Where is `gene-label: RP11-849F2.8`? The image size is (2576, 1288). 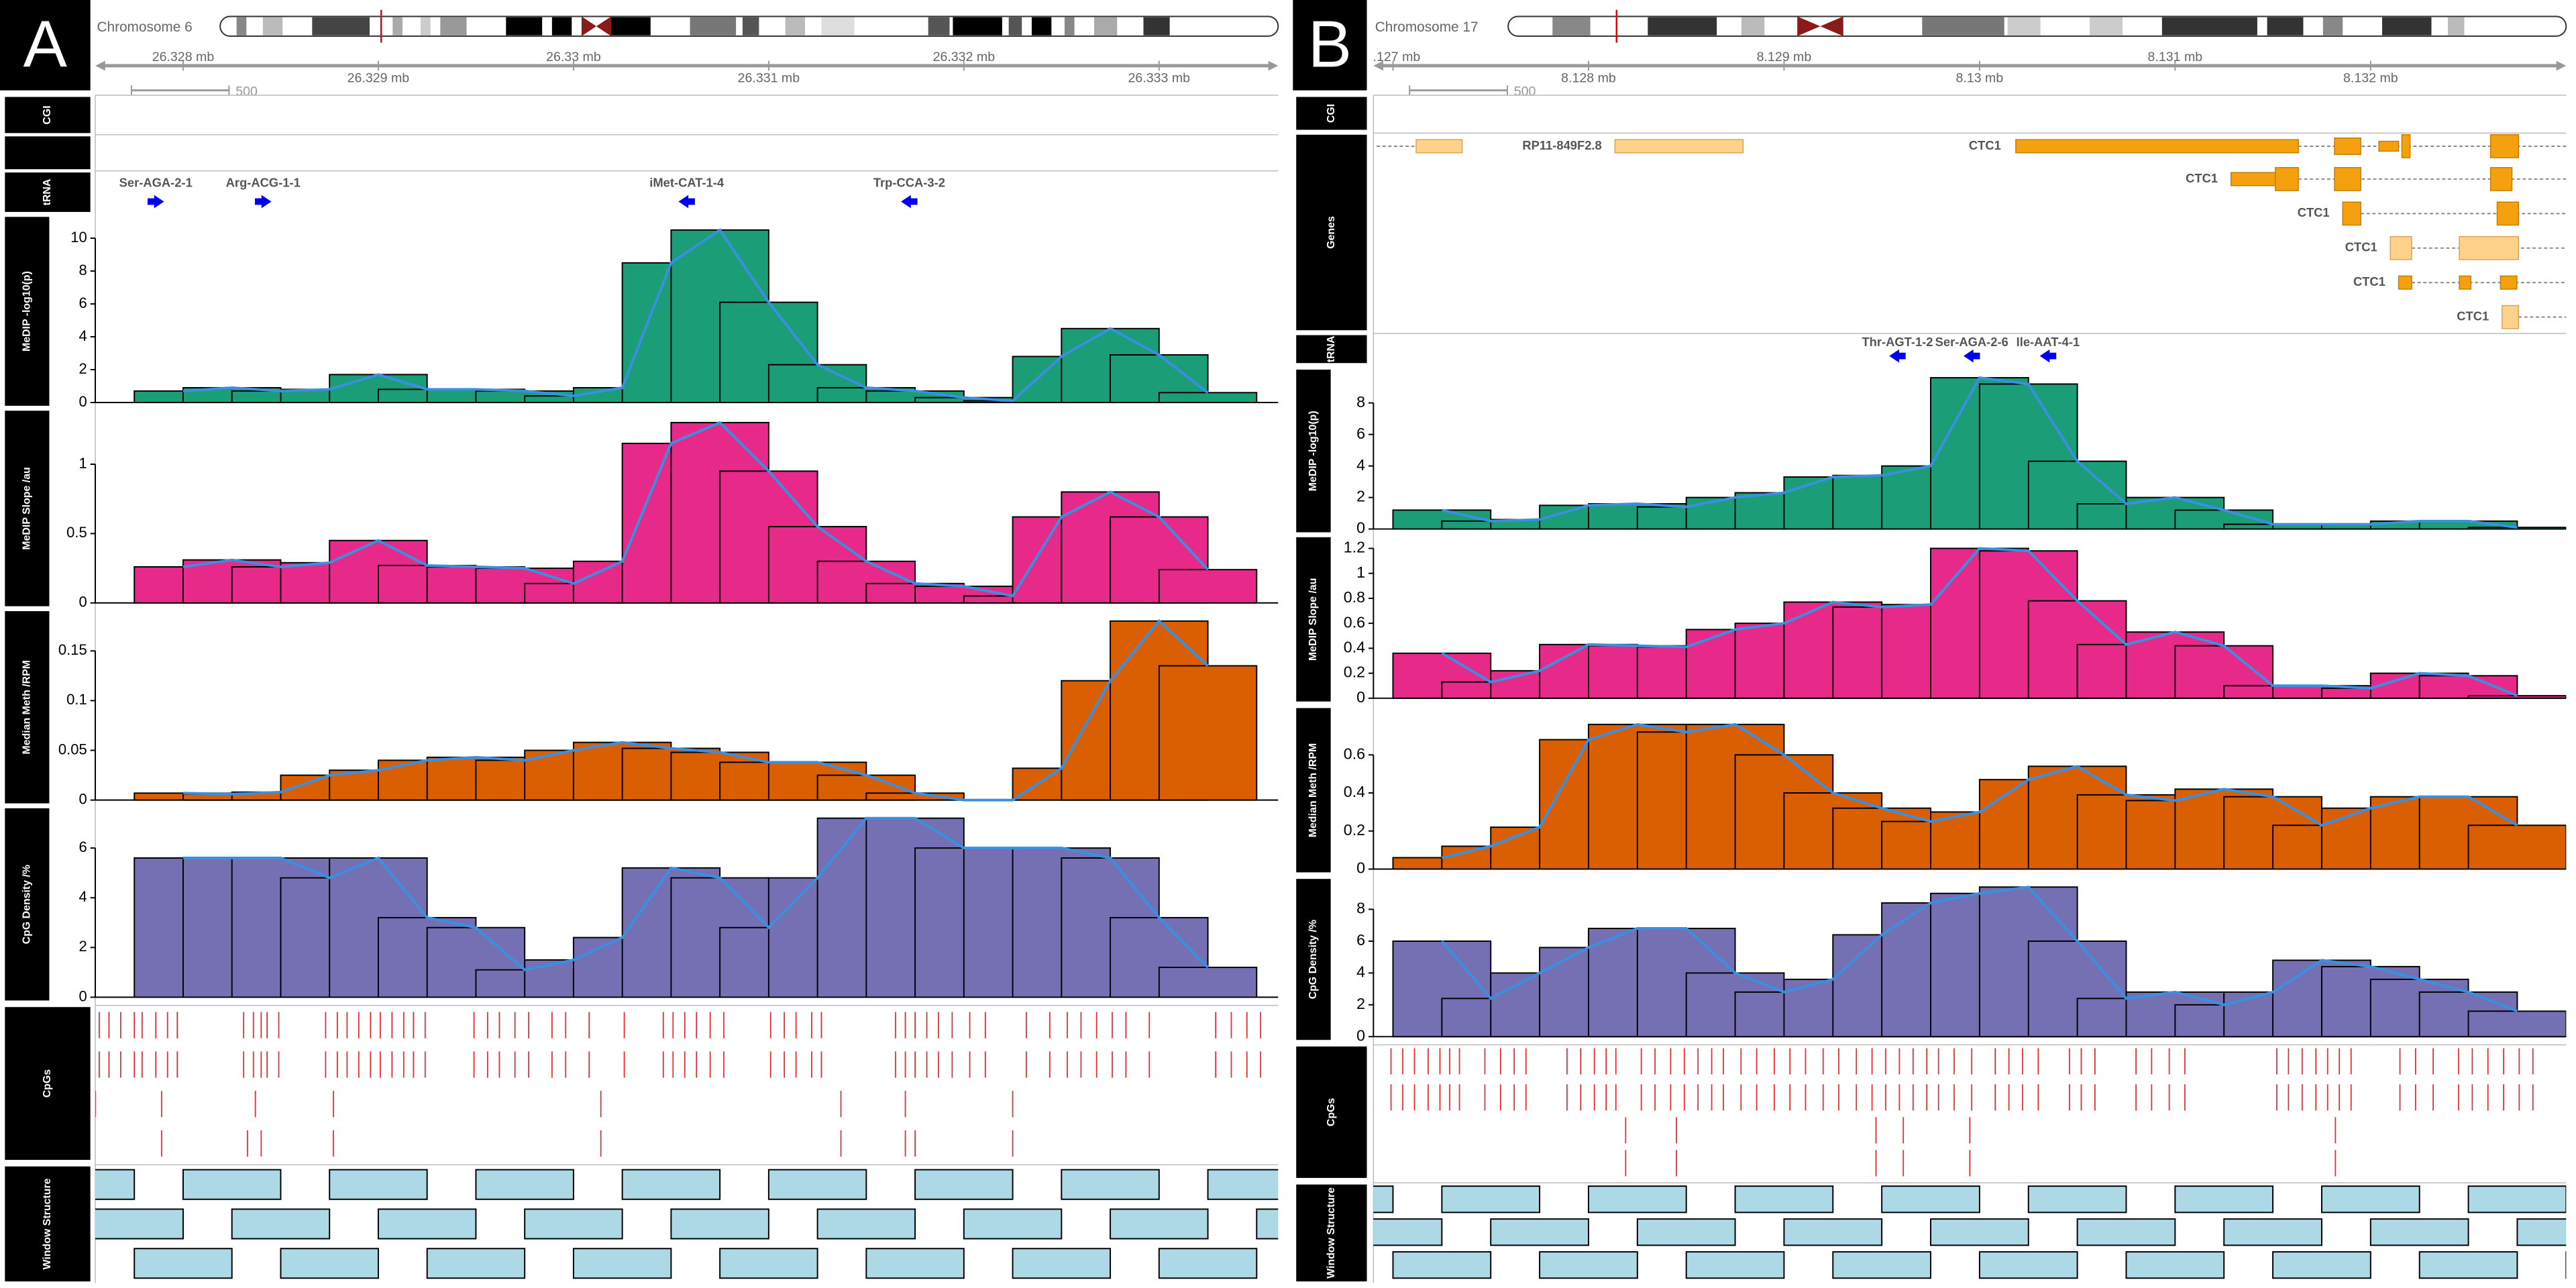 gene-label: RP11-849F2.8 is located at coordinates (1561, 145).